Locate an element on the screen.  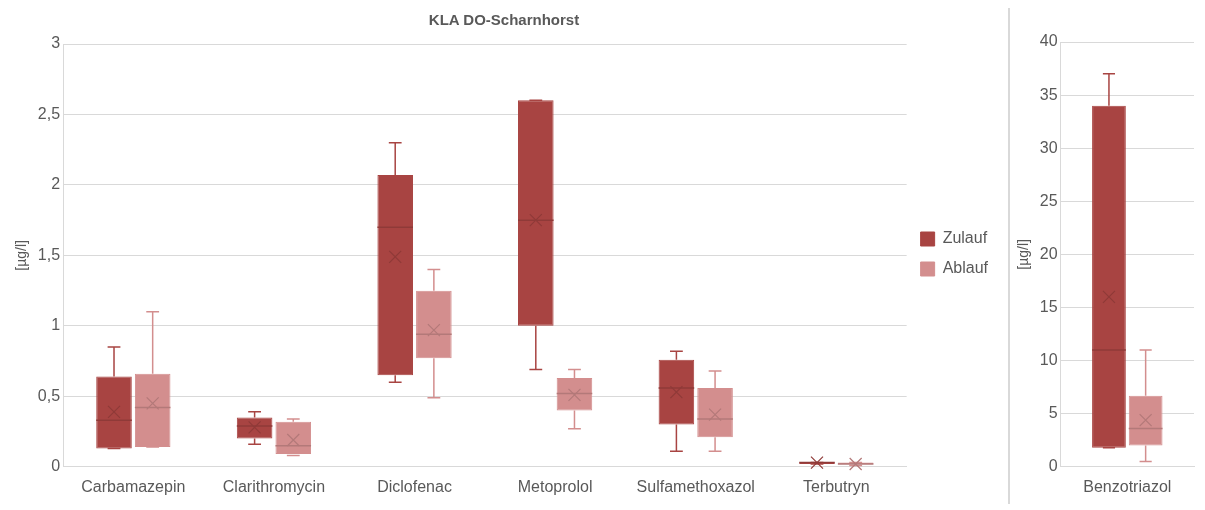
y-tick-label: 35 is located at coordinates (1048, 94).